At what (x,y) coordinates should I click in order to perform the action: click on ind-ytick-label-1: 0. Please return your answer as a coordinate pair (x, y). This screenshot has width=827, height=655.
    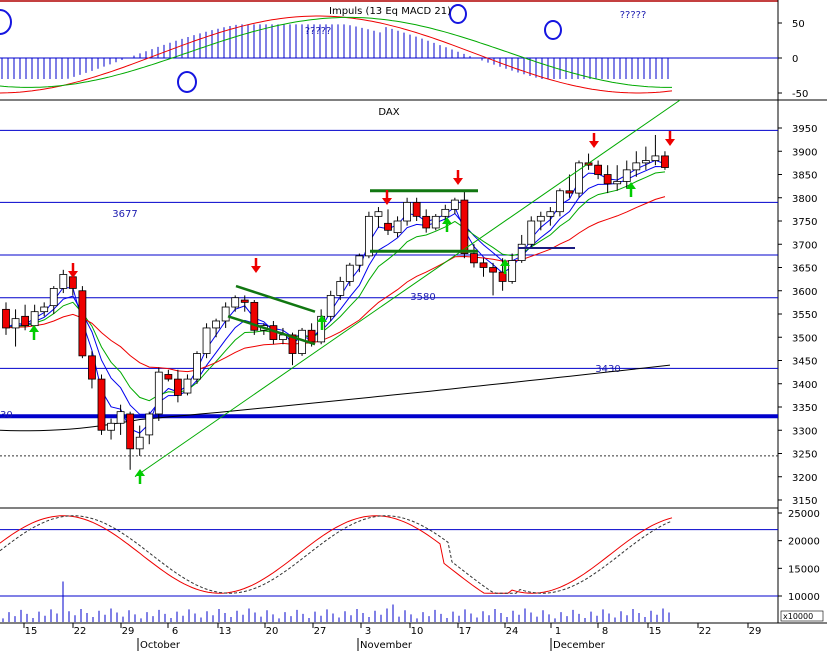
    Looking at the image, I should click on (795, 59).